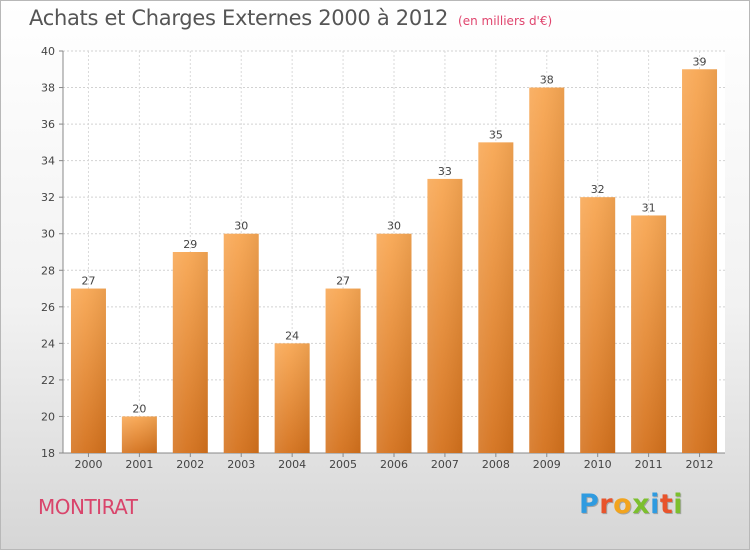 Image resolution: width=750 pixels, height=550 pixels. What do you see at coordinates (641, 504) in the screenshot?
I see `logo-letter: x` at bounding box center [641, 504].